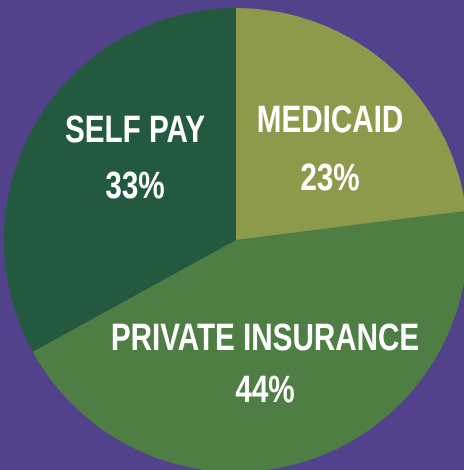  What do you see at coordinates (264, 390) in the screenshot?
I see `slice-value-label: 44%` at bounding box center [264, 390].